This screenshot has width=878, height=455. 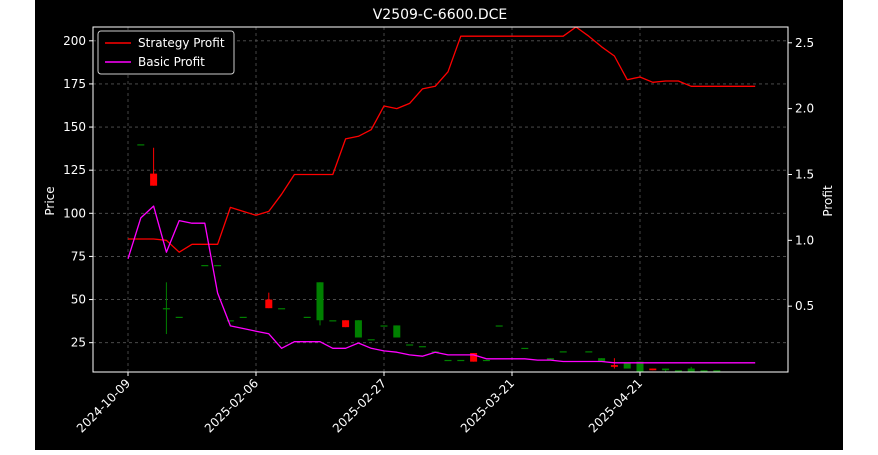 What do you see at coordinates (181, 43) in the screenshot?
I see `legend-label-strategy: Strategy Profit` at bounding box center [181, 43].